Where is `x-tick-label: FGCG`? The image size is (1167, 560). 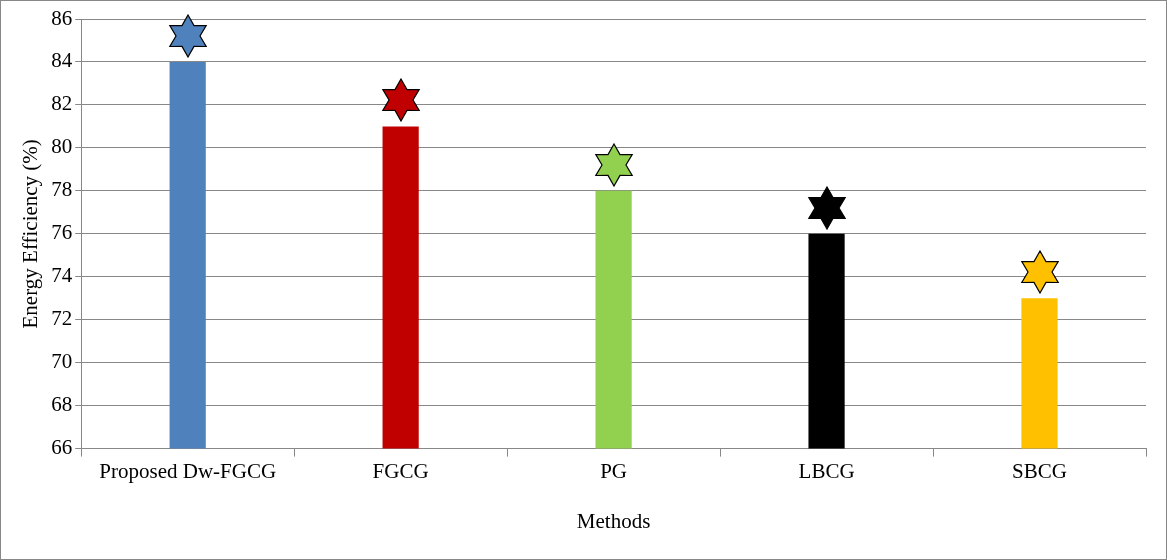 x-tick-label: FGCG is located at coordinates (400, 470).